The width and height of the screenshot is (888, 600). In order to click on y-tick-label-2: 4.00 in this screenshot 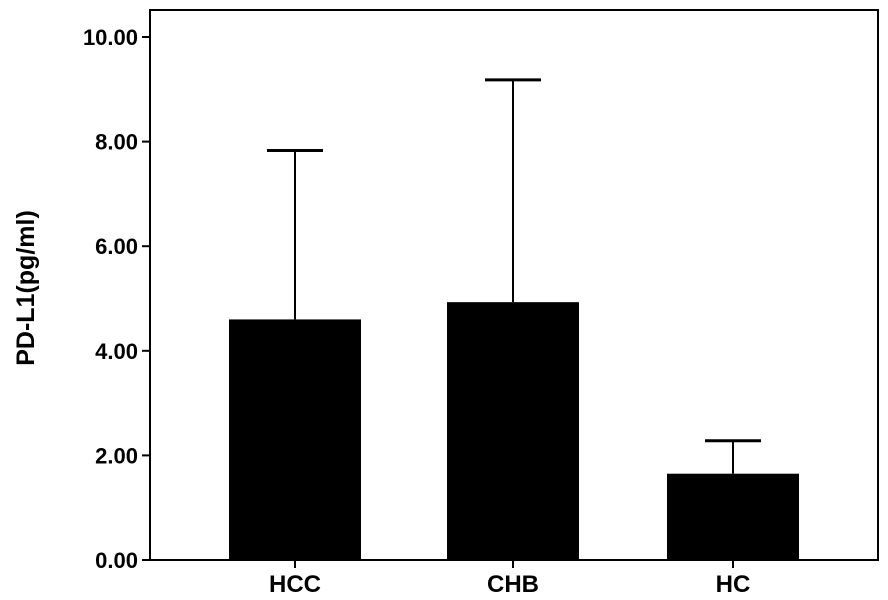, I will do `click(116, 351)`.